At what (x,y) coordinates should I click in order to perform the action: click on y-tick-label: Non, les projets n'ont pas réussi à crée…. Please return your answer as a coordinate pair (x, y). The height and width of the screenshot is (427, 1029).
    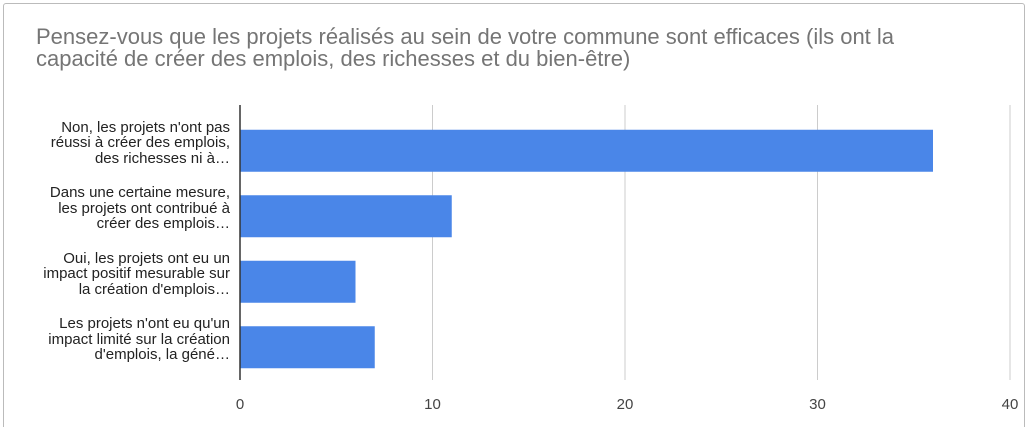
    Looking at the image, I should click on (140, 142).